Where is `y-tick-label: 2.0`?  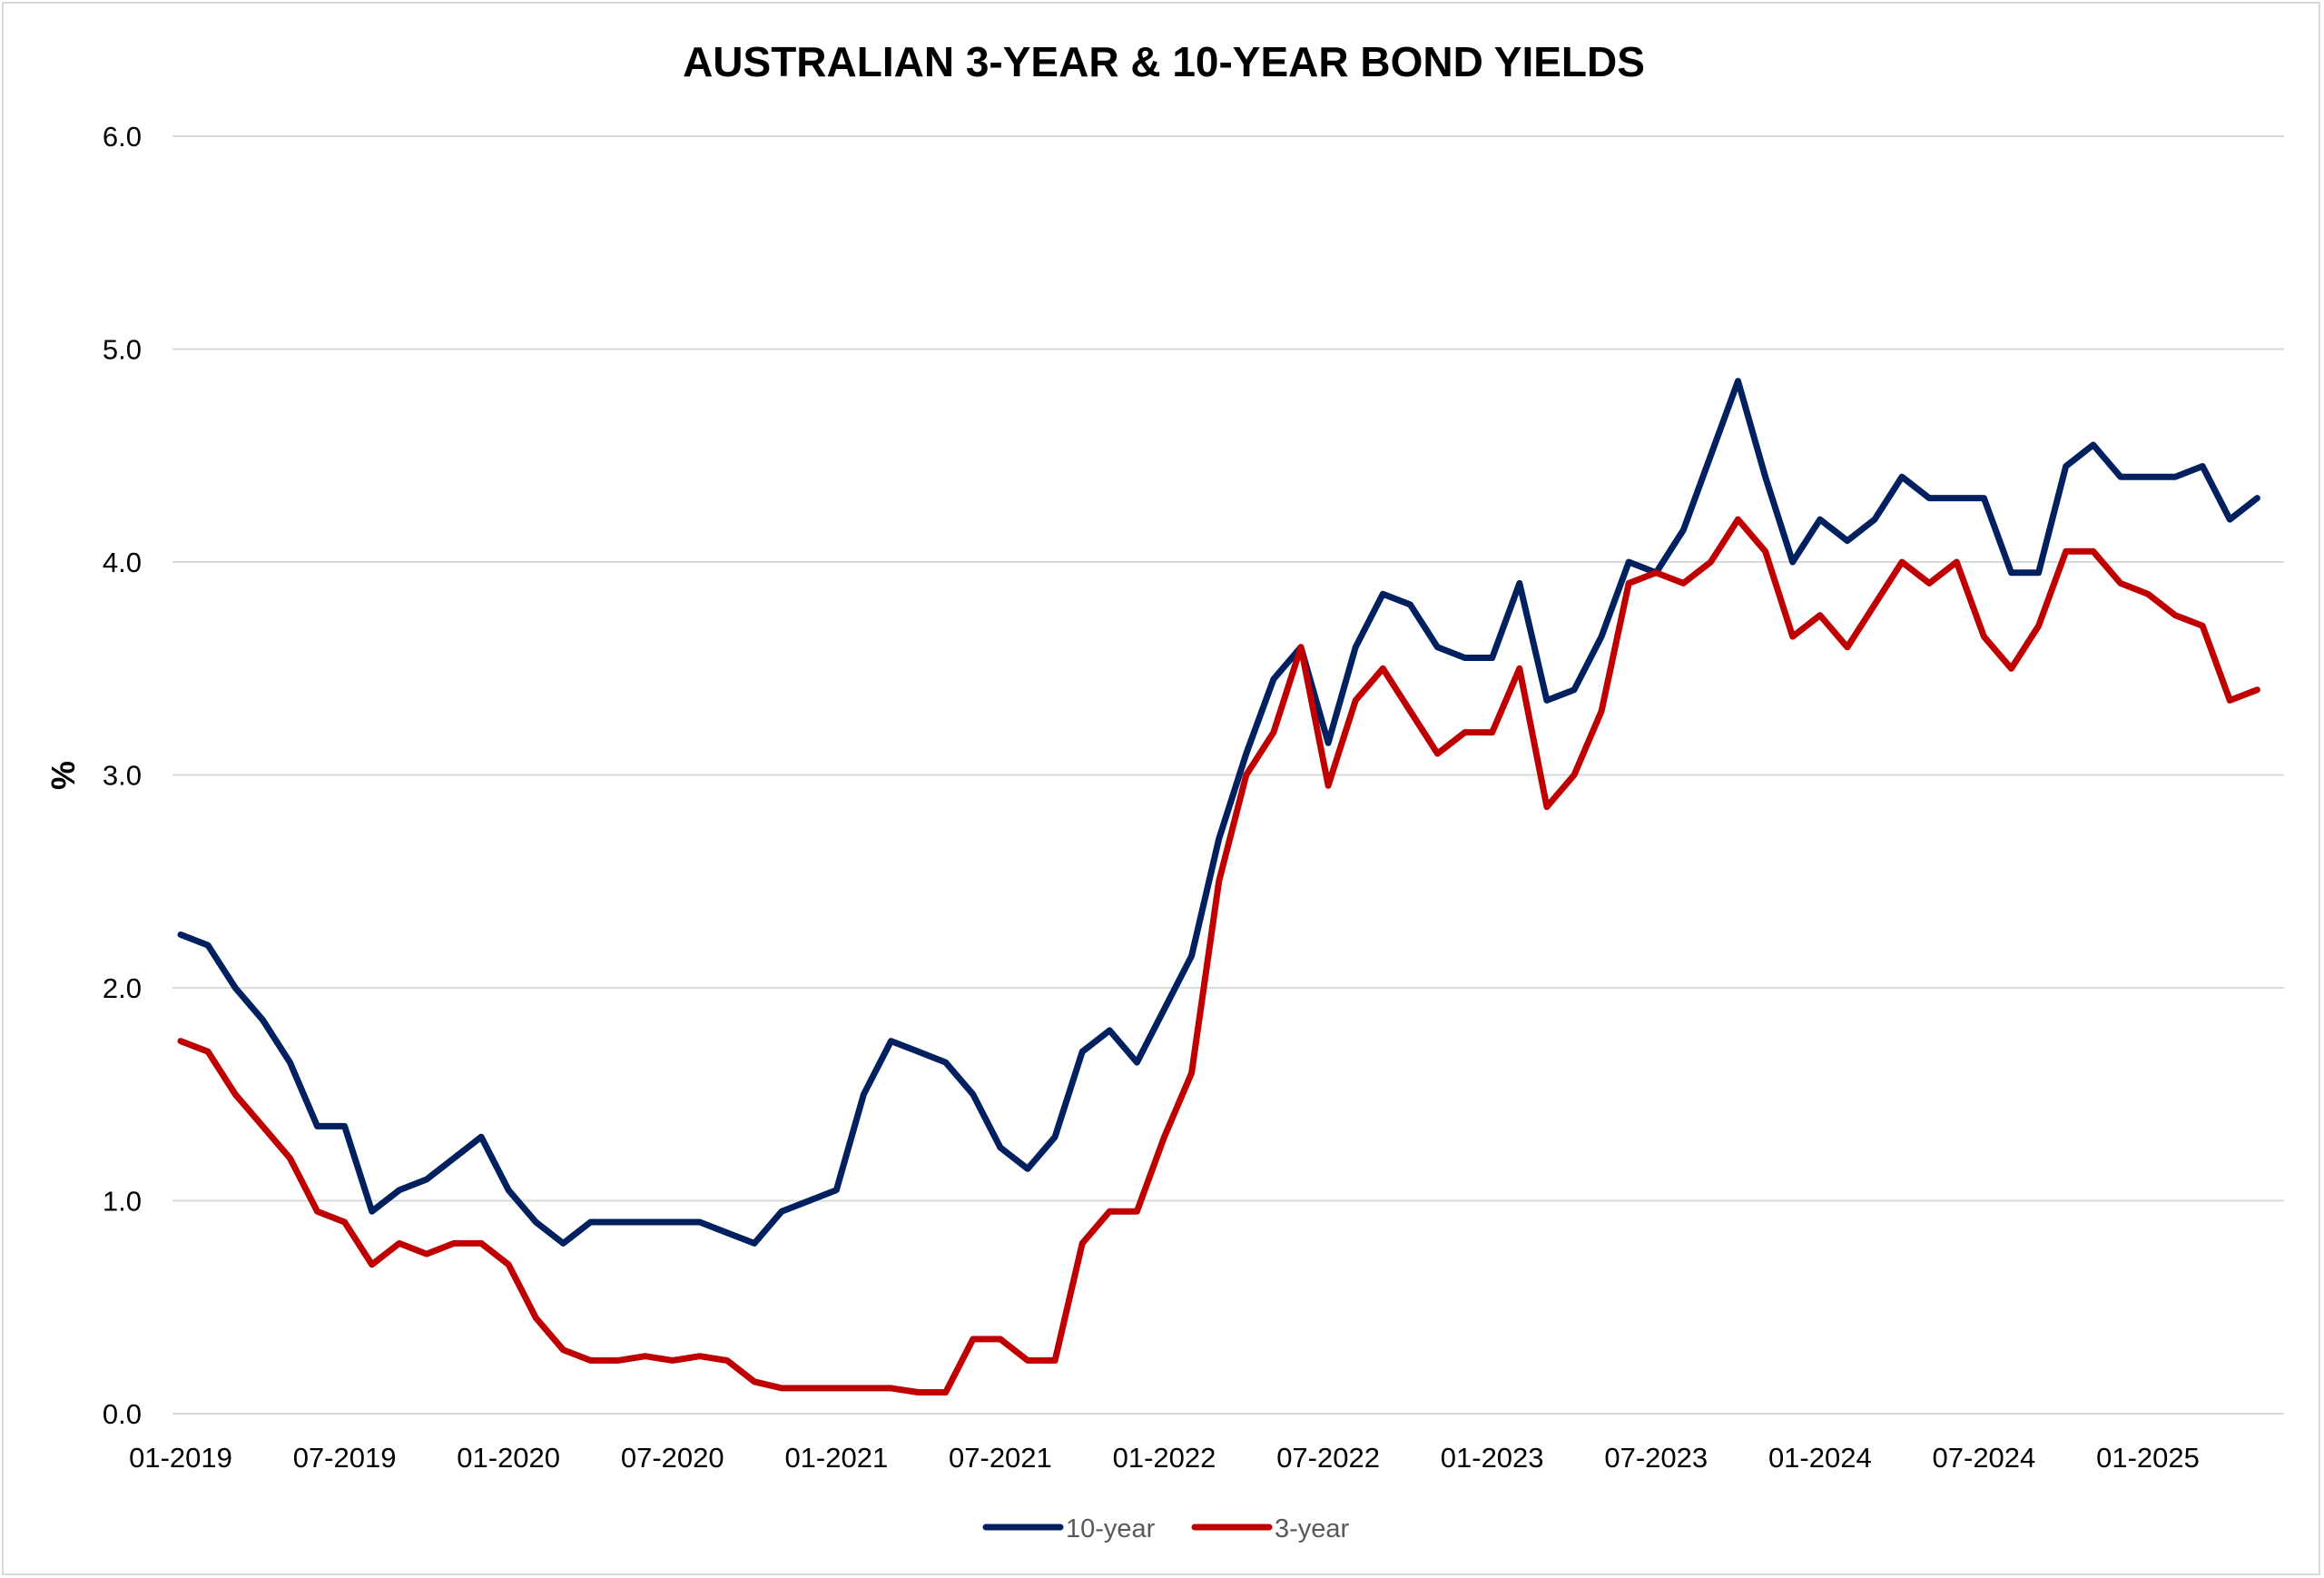
y-tick-label: 2.0 is located at coordinates (122, 988).